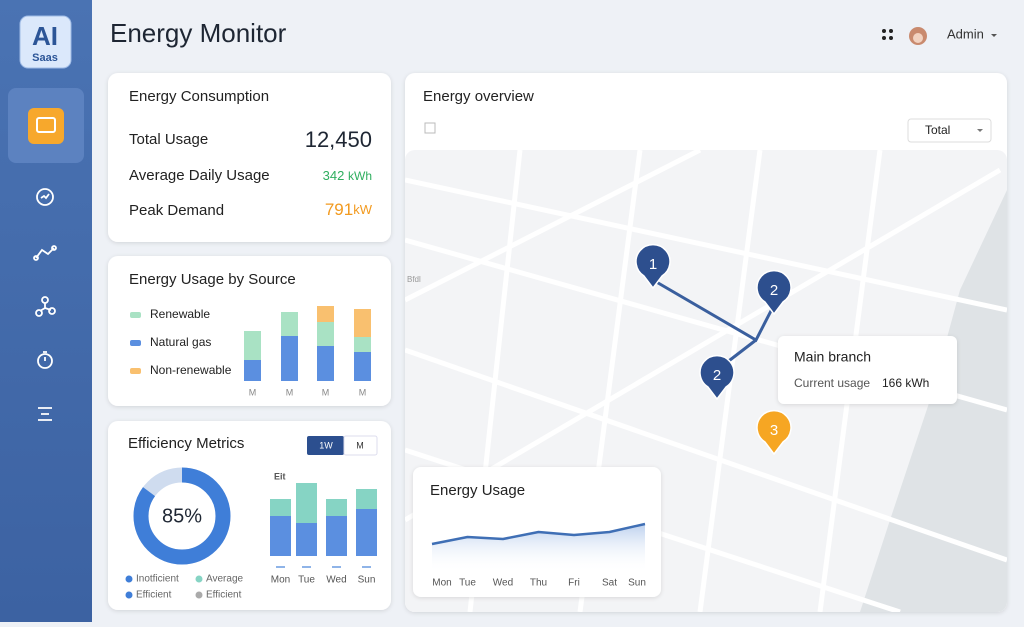 The width and height of the screenshot is (1024, 627). I want to click on row-label: Peak Demand, so click(176, 210).